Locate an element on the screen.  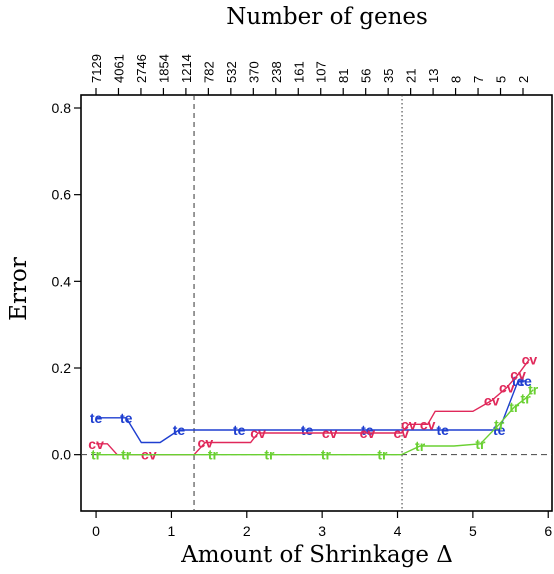
x-tick-label: 6 is located at coordinates (548, 531).